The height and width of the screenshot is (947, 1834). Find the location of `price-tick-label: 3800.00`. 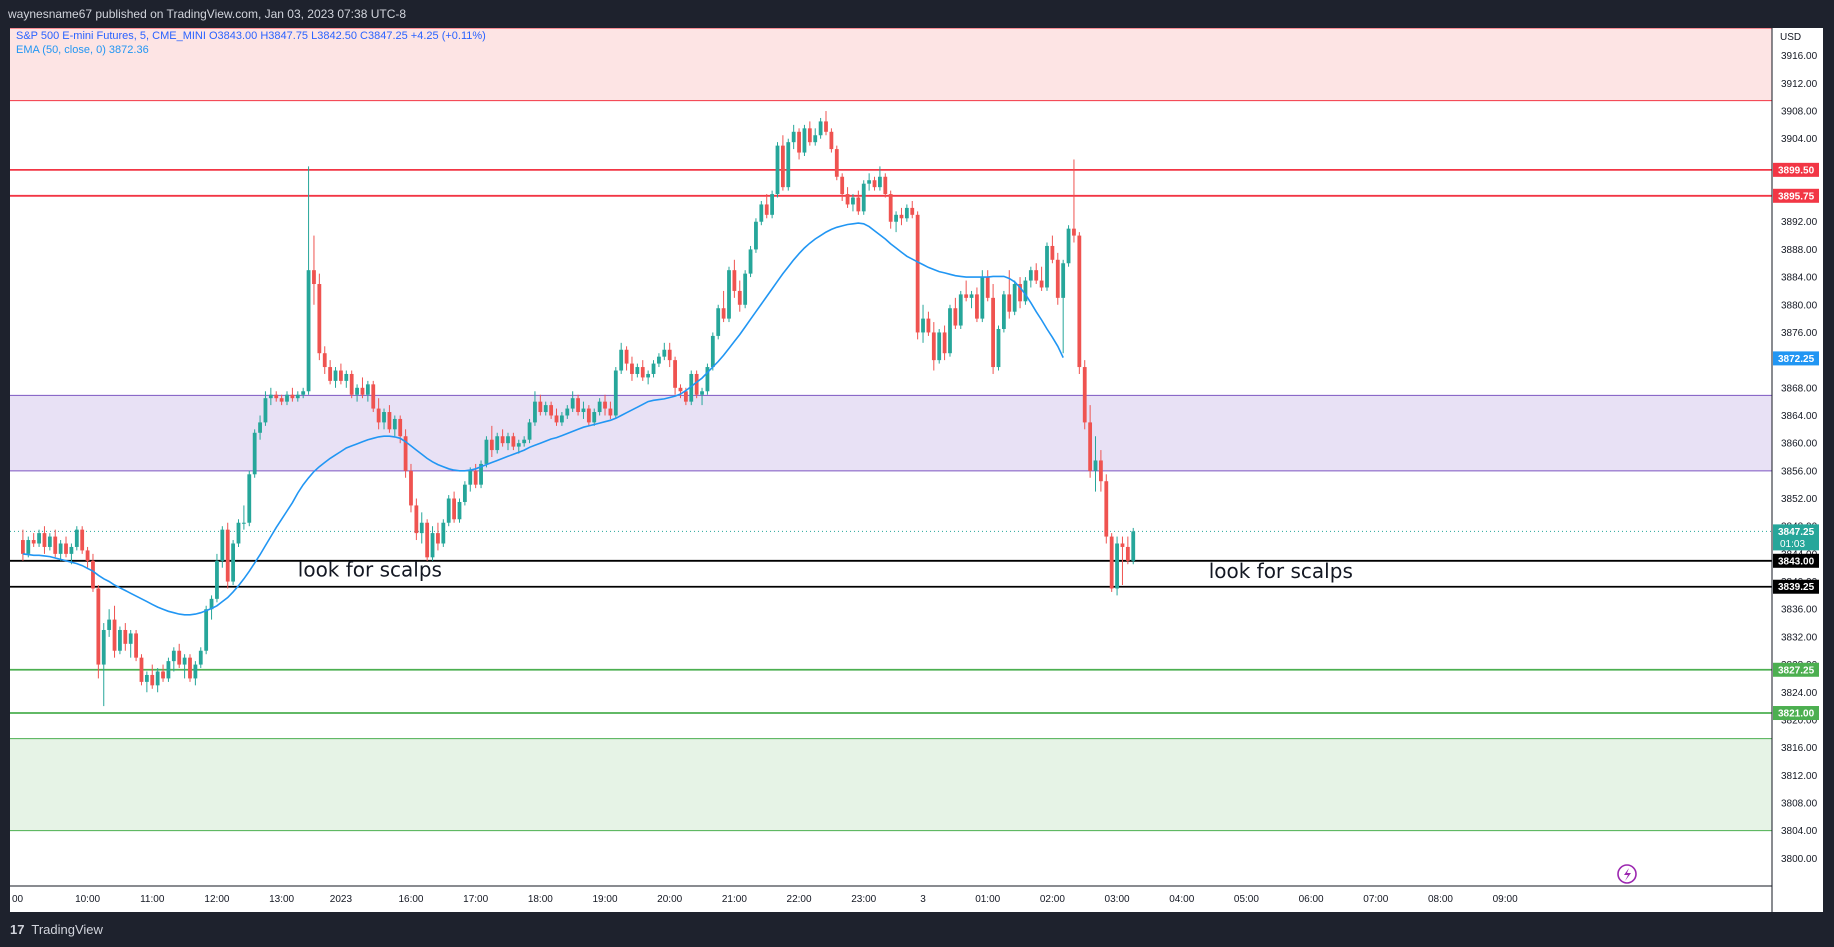

price-tick-label: 3800.00 is located at coordinates (1799, 859).